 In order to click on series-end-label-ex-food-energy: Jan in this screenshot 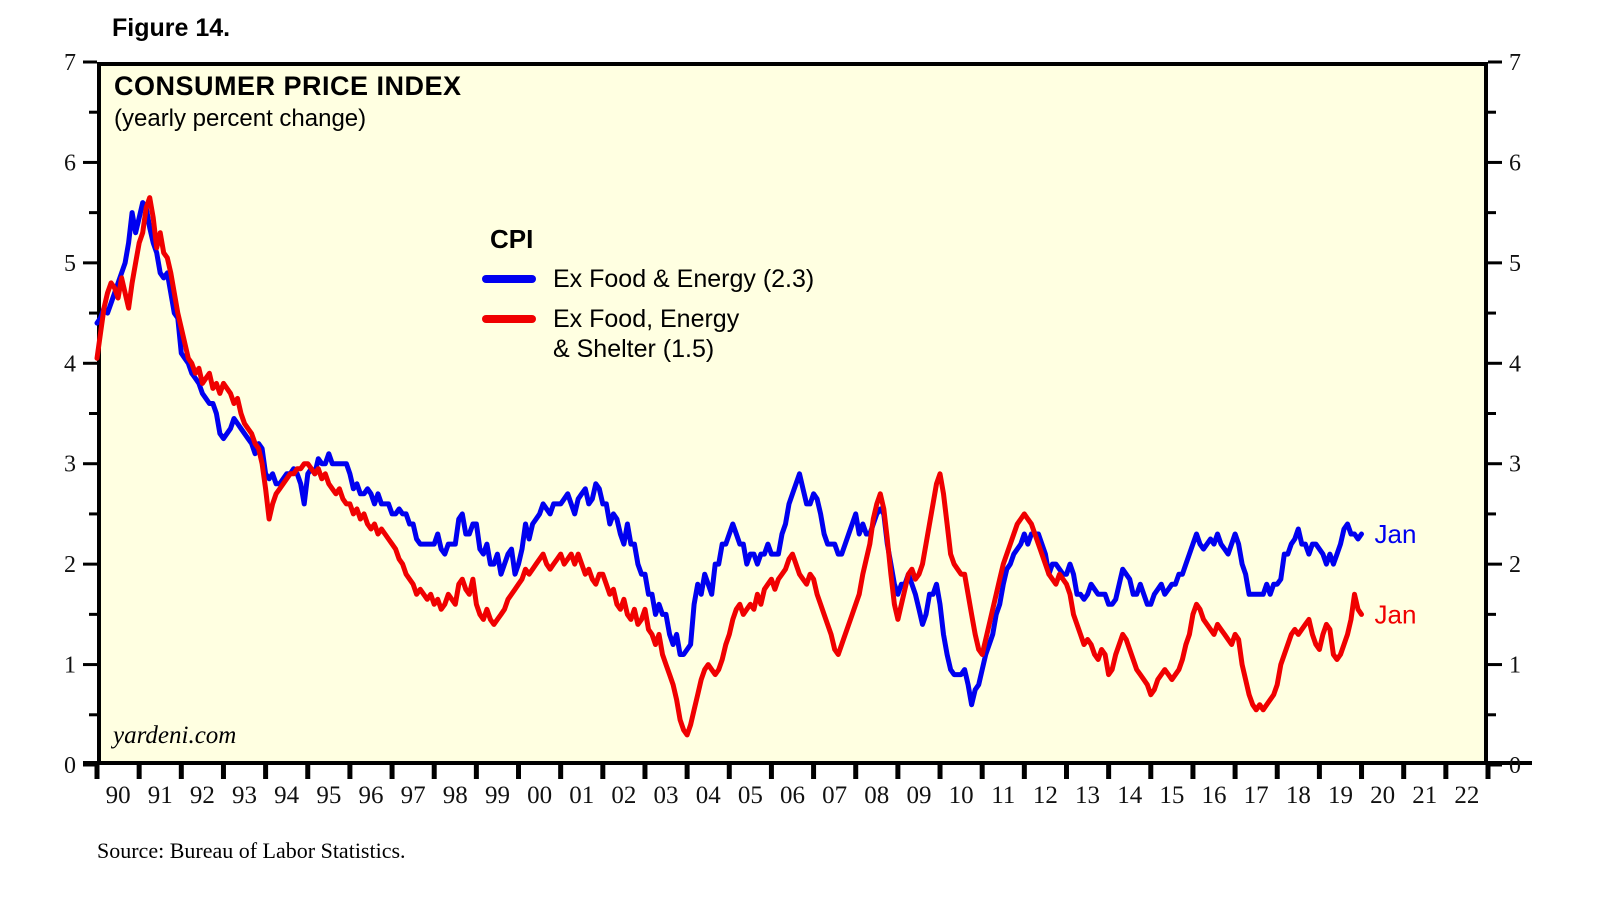, I will do `click(1396, 534)`.